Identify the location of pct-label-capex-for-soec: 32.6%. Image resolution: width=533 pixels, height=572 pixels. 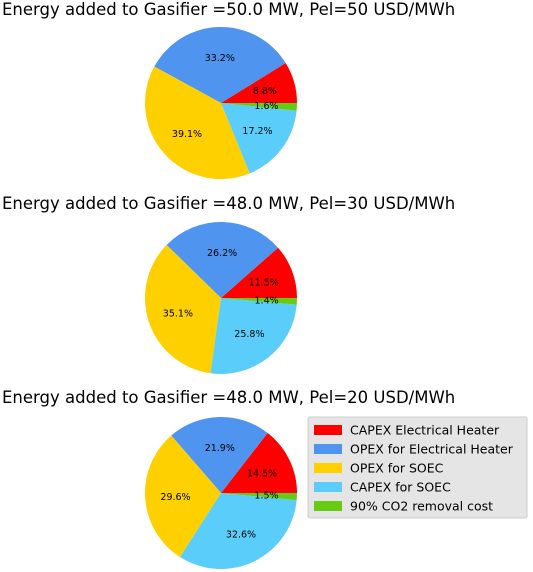
(241, 535).